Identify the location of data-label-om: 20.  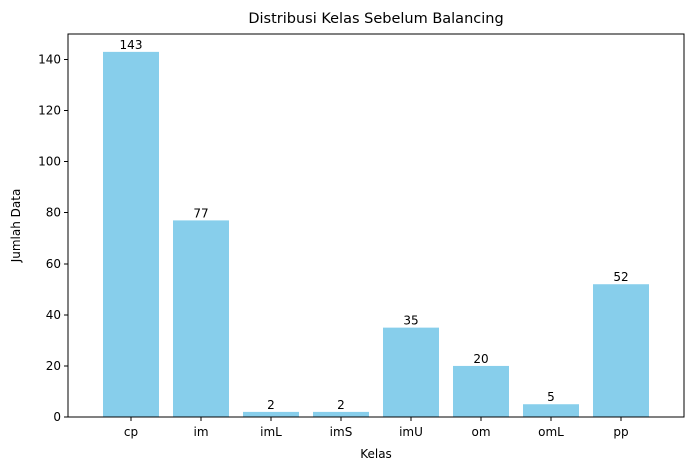
(480, 359).